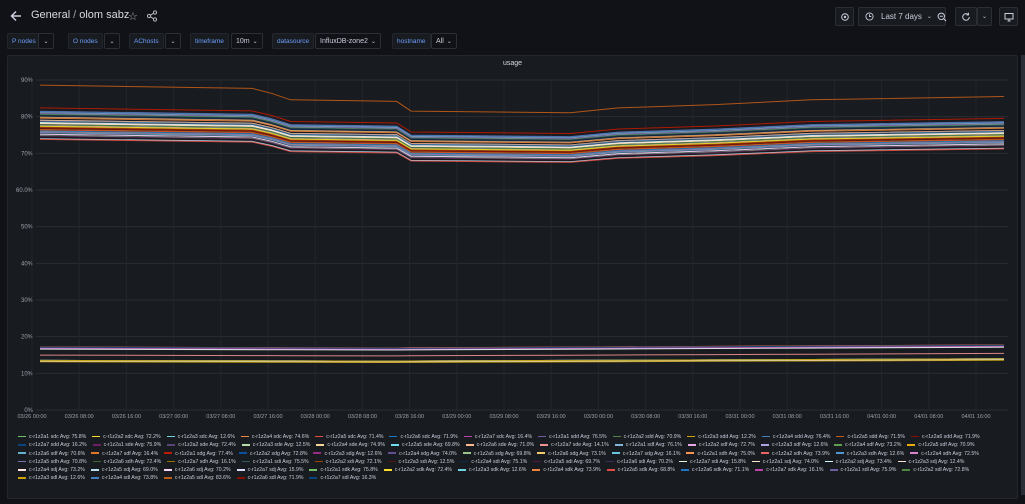  What do you see at coordinates (343, 470) in the screenshot?
I see `legend-item: c-r1z2a1 sdk Avg: 75.8%` at bounding box center [343, 470].